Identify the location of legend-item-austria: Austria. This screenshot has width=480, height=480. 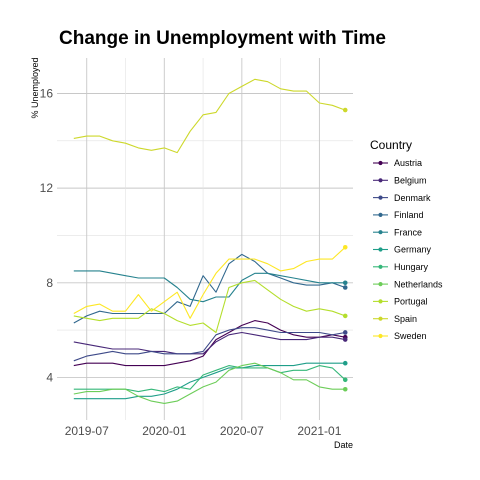
(397, 163).